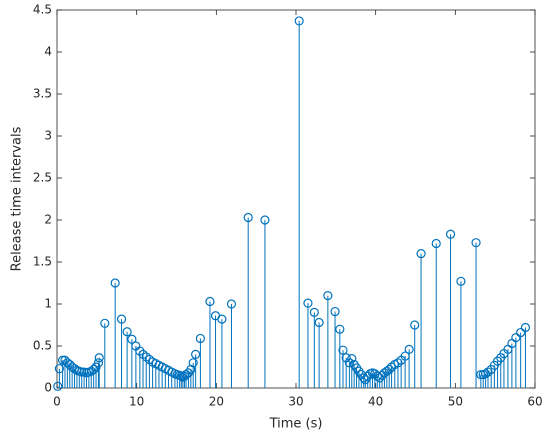 The image size is (550, 440). I want to click on x-tick-label: 10, so click(136, 402).